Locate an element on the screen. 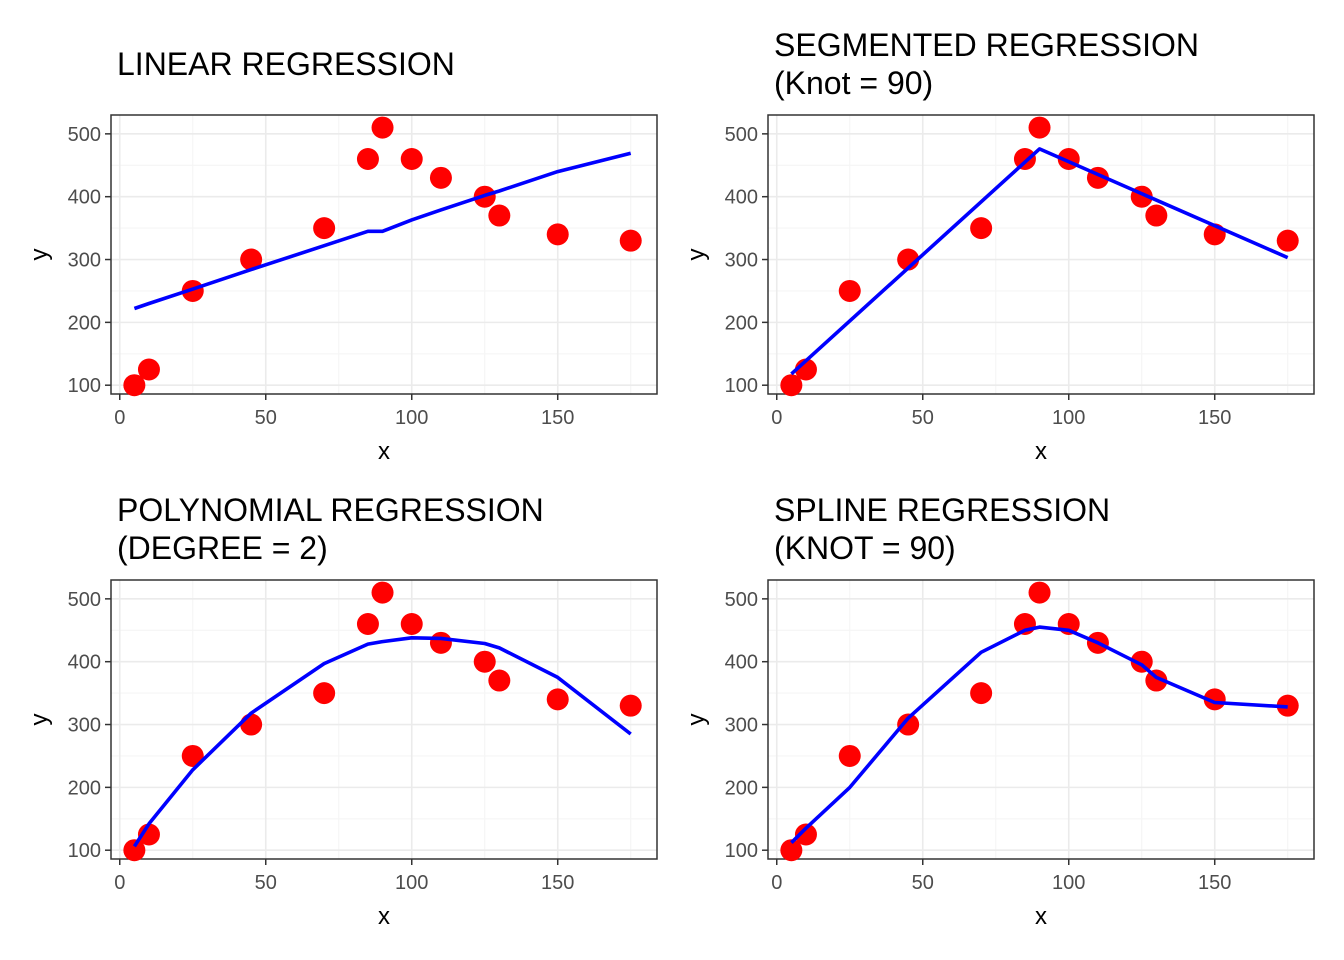  chart-title: (DEGREE = 2) is located at coordinates (222, 548).